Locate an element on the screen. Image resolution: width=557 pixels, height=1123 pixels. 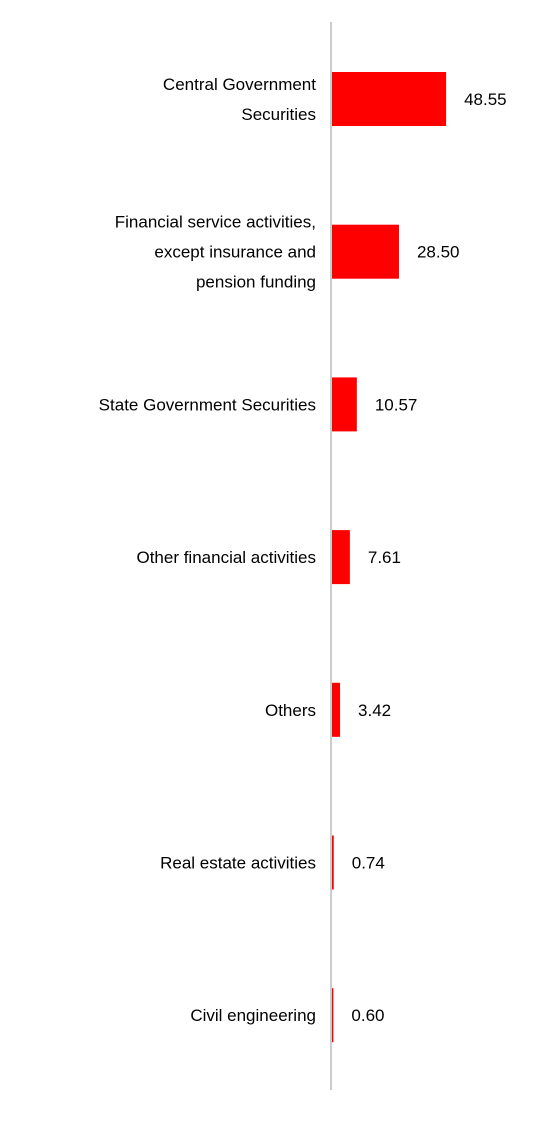
category-label-2: State Government Securities is located at coordinates (207, 404).